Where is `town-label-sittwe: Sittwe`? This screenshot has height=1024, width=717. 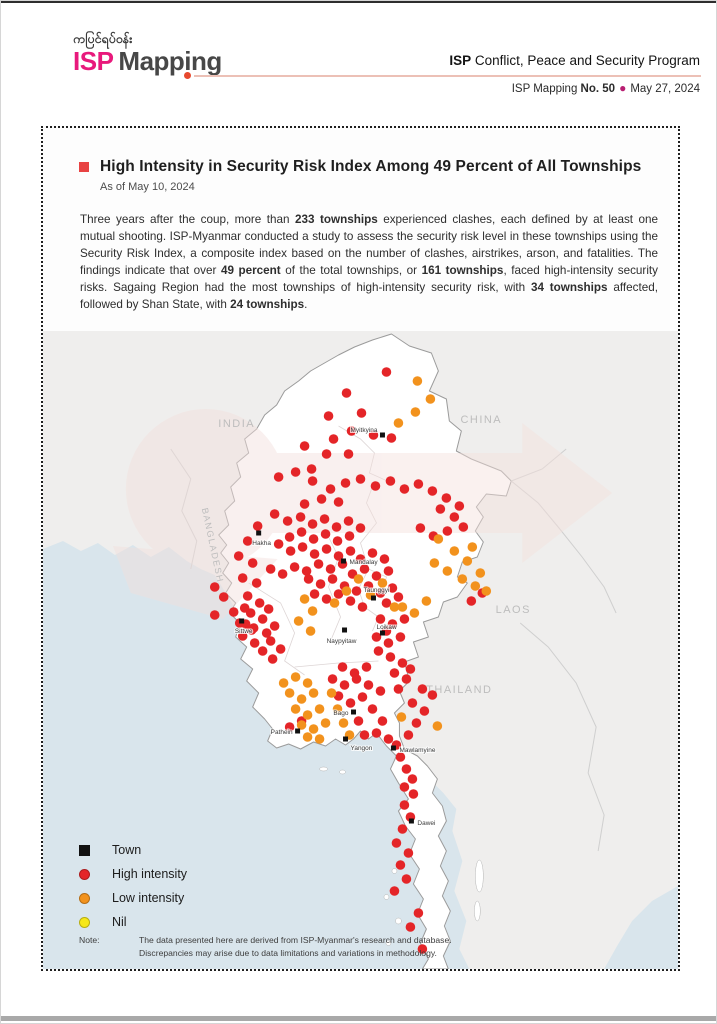 town-label-sittwe: Sittwe is located at coordinates (244, 631).